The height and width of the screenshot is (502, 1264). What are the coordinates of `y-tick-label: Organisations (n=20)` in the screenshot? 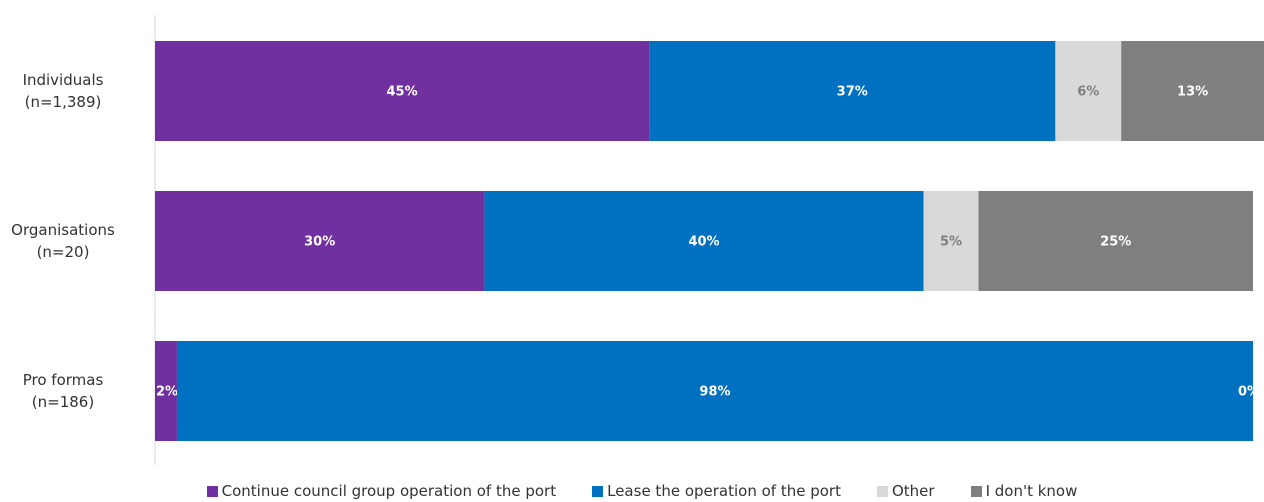 It's located at (63, 241).